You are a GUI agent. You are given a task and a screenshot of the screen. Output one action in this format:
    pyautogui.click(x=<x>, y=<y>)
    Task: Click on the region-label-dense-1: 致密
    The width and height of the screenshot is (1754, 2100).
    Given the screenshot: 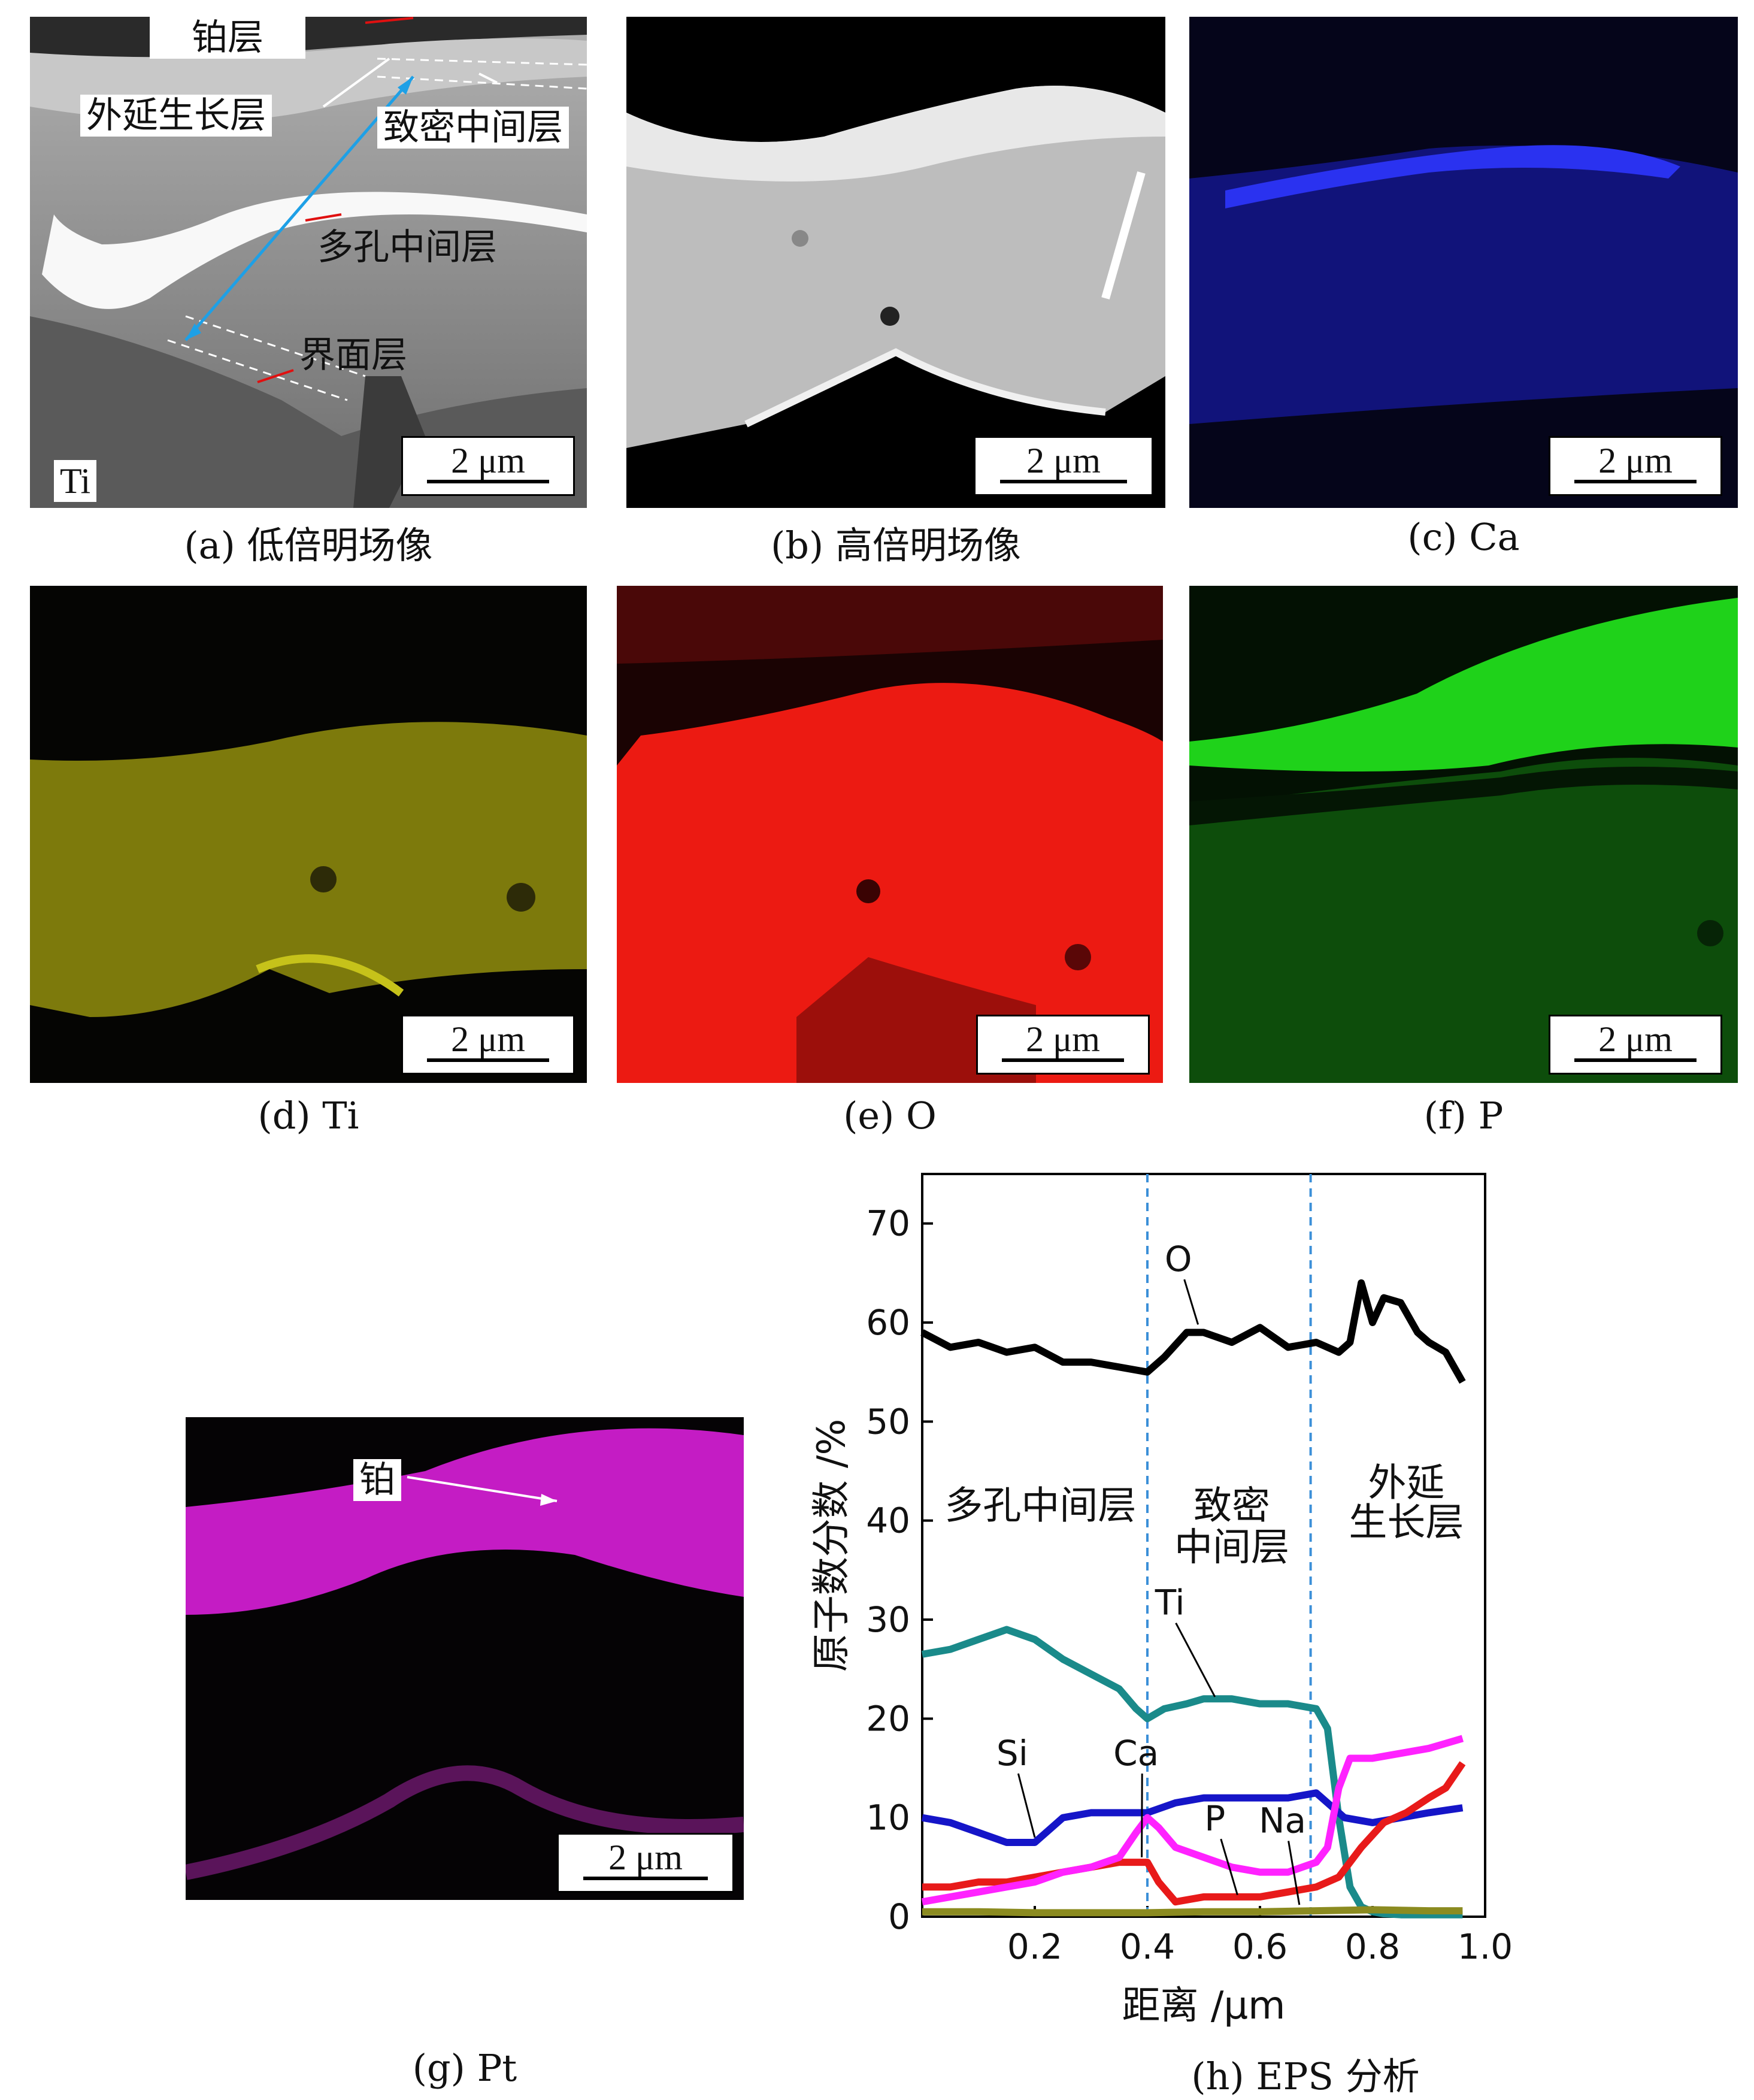 What is the action you would take?
    pyautogui.click(x=1231, y=1506)
    